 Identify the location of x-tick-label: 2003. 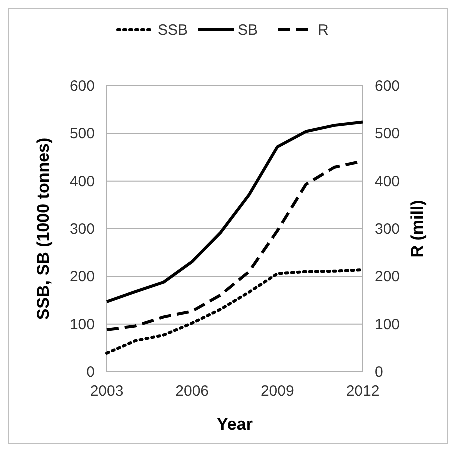
(107, 391).